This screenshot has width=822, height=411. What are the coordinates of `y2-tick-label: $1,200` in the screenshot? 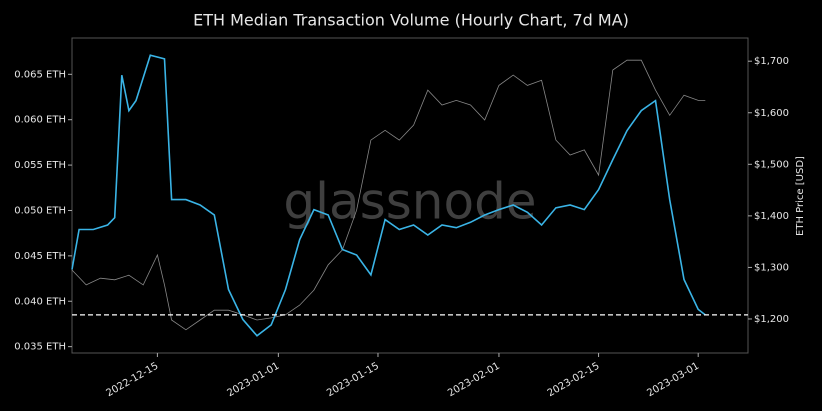 It's located at (771, 319).